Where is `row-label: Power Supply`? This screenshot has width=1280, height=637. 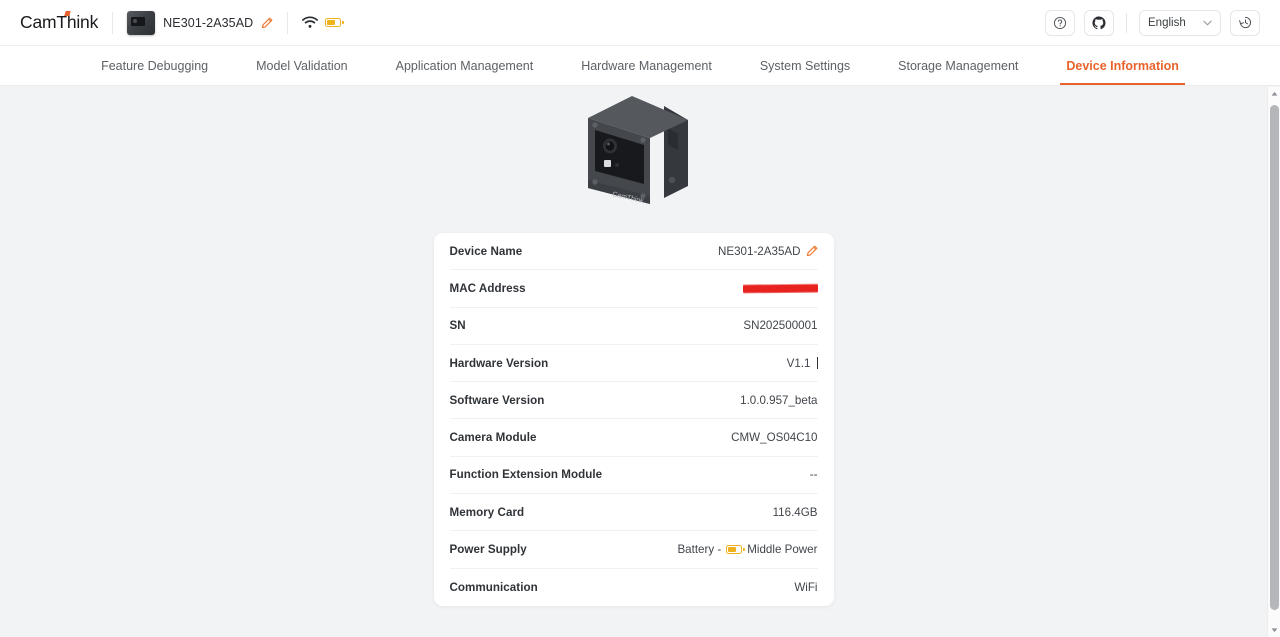 row-label: Power Supply is located at coordinates (488, 550).